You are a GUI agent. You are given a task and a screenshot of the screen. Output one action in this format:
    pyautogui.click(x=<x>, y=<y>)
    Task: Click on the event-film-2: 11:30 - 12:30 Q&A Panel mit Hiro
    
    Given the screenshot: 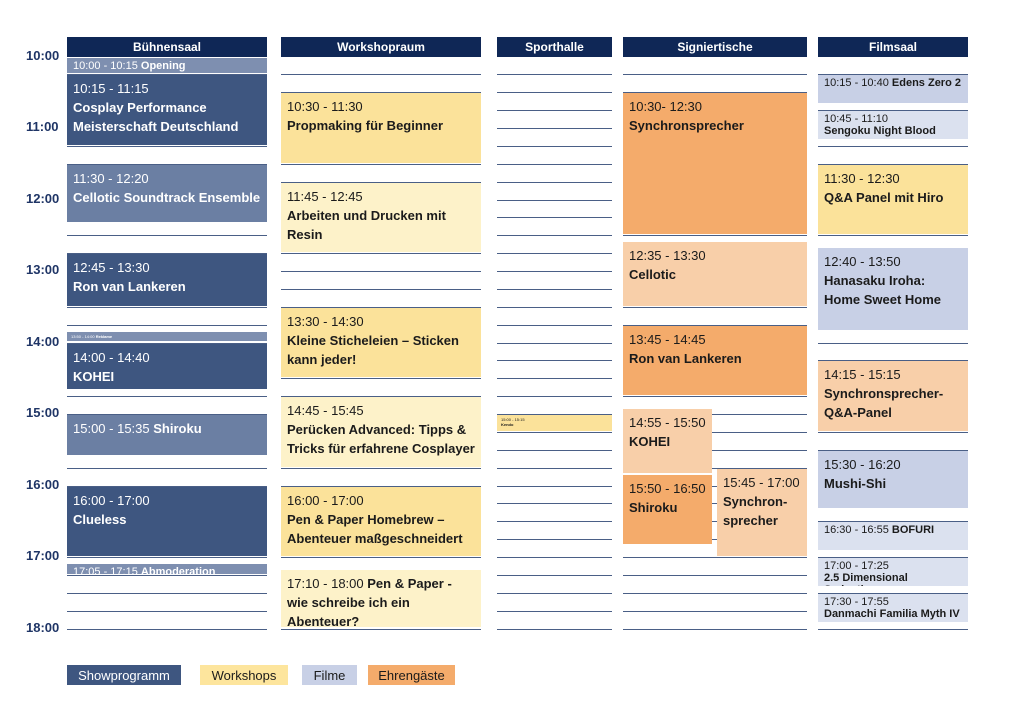 What is the action you would take?
    pyautogui.click(x=893, y=199)
    